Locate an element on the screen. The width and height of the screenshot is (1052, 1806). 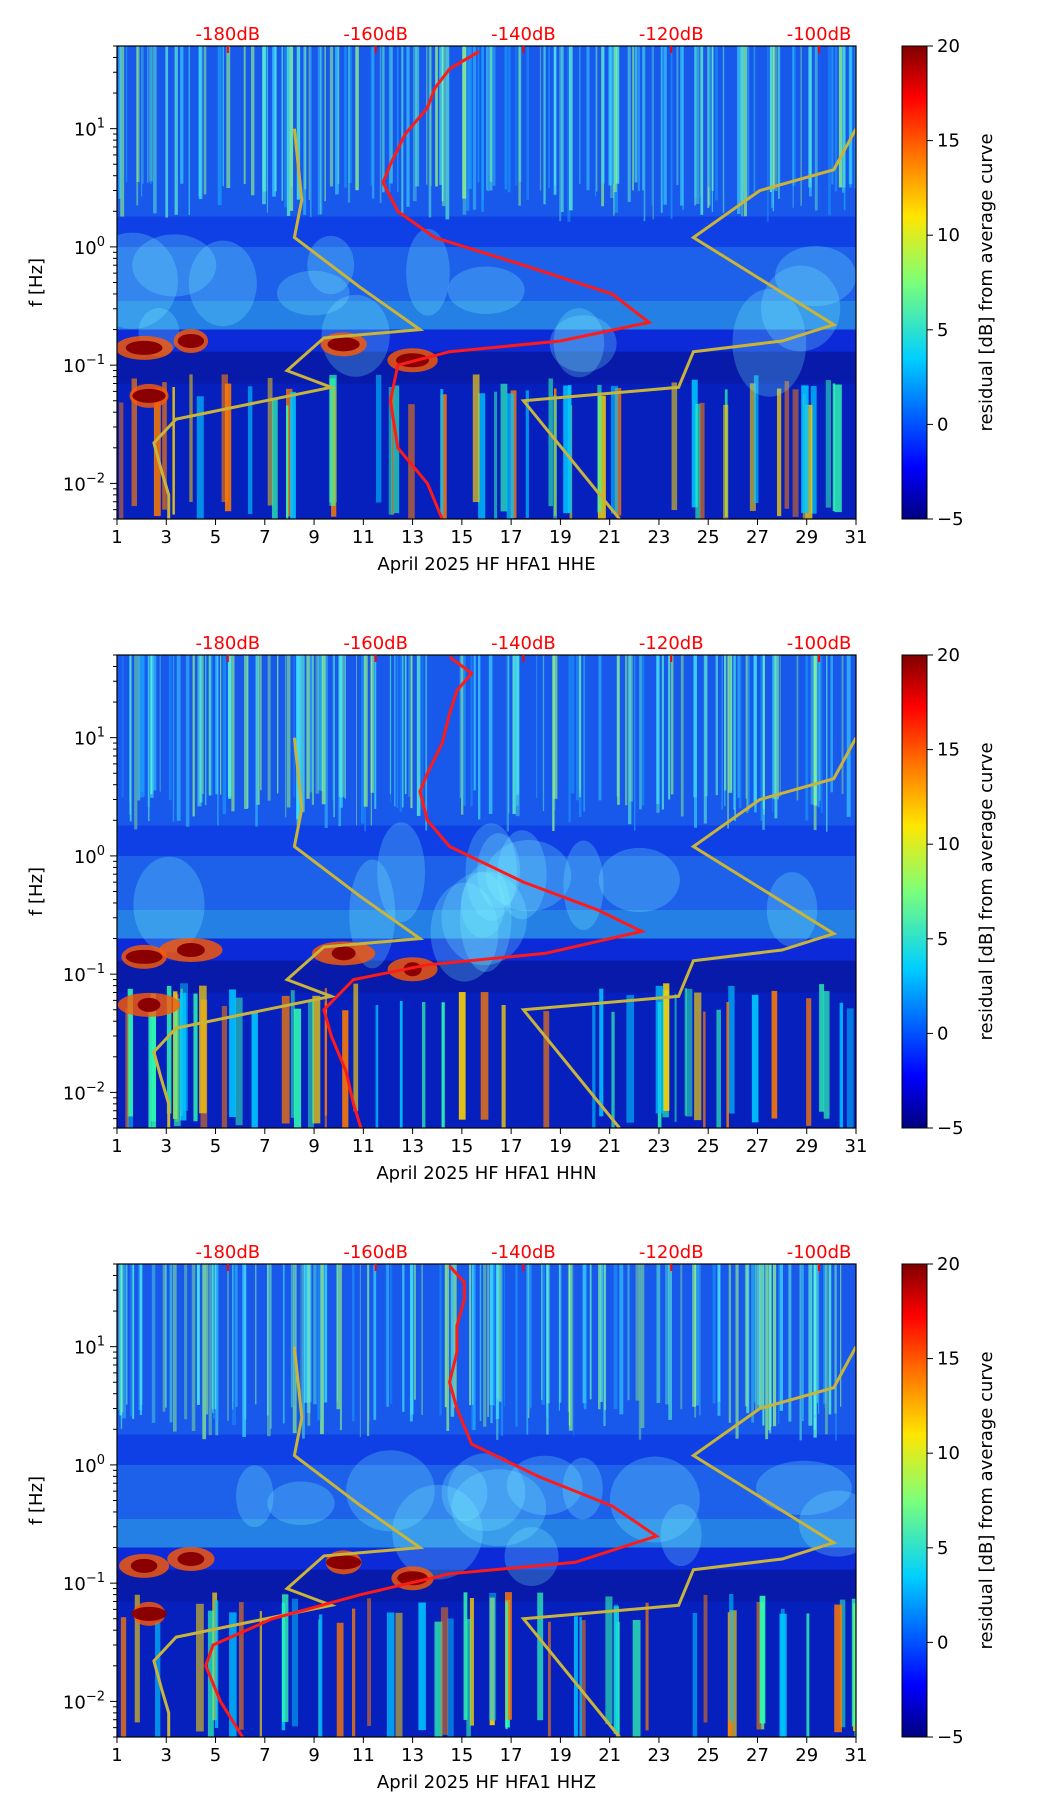
y-tick-label: 10−1 is located at coordinates (84, 1583).